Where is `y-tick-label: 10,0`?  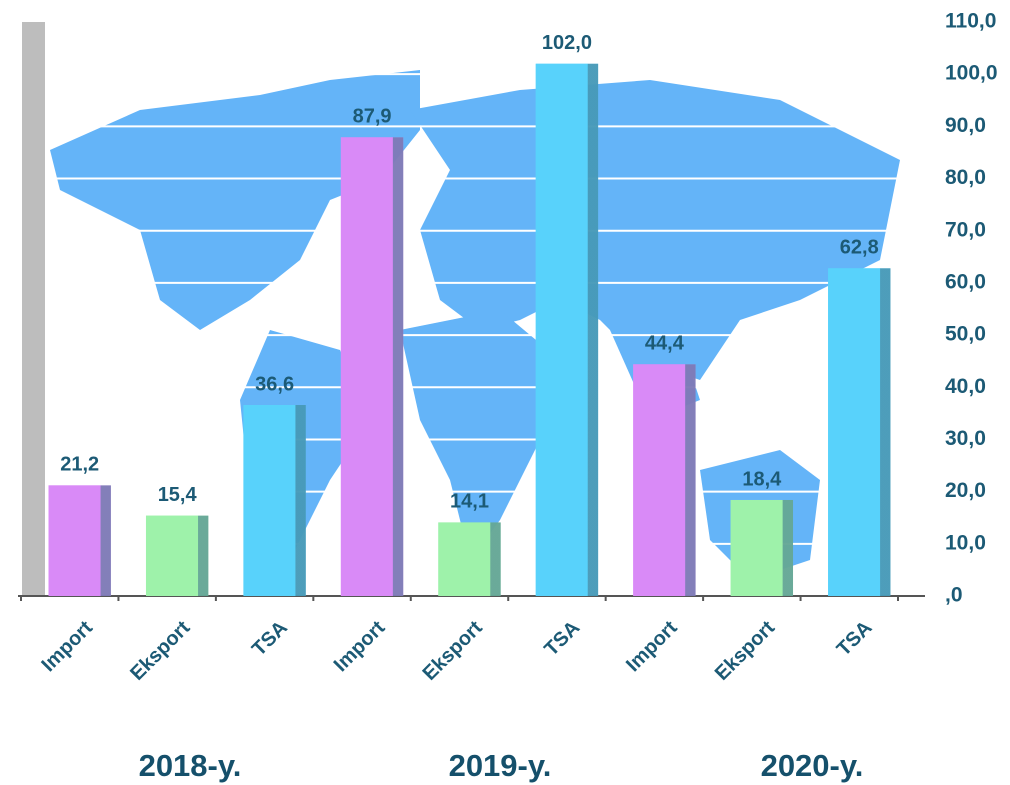
y-tick-label: 10,0 is located at coordinates (965, 542).